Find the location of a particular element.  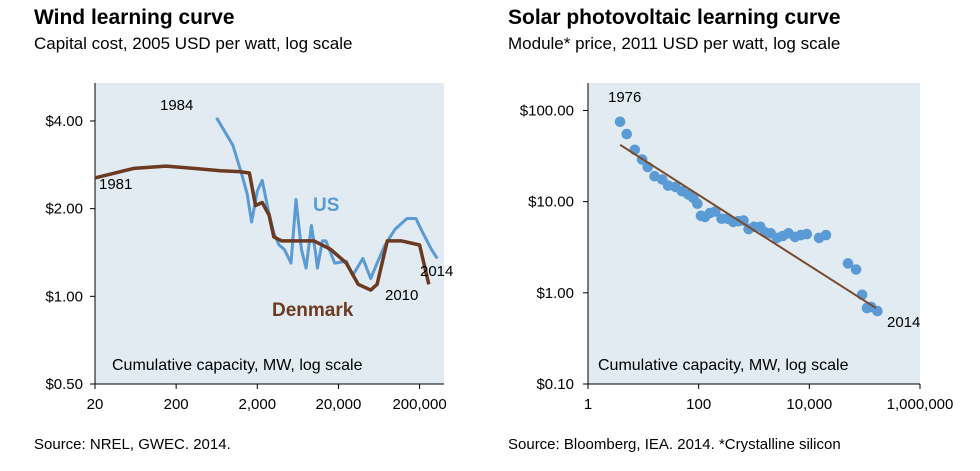

wind-series-us is located at coordinates (327, 199).